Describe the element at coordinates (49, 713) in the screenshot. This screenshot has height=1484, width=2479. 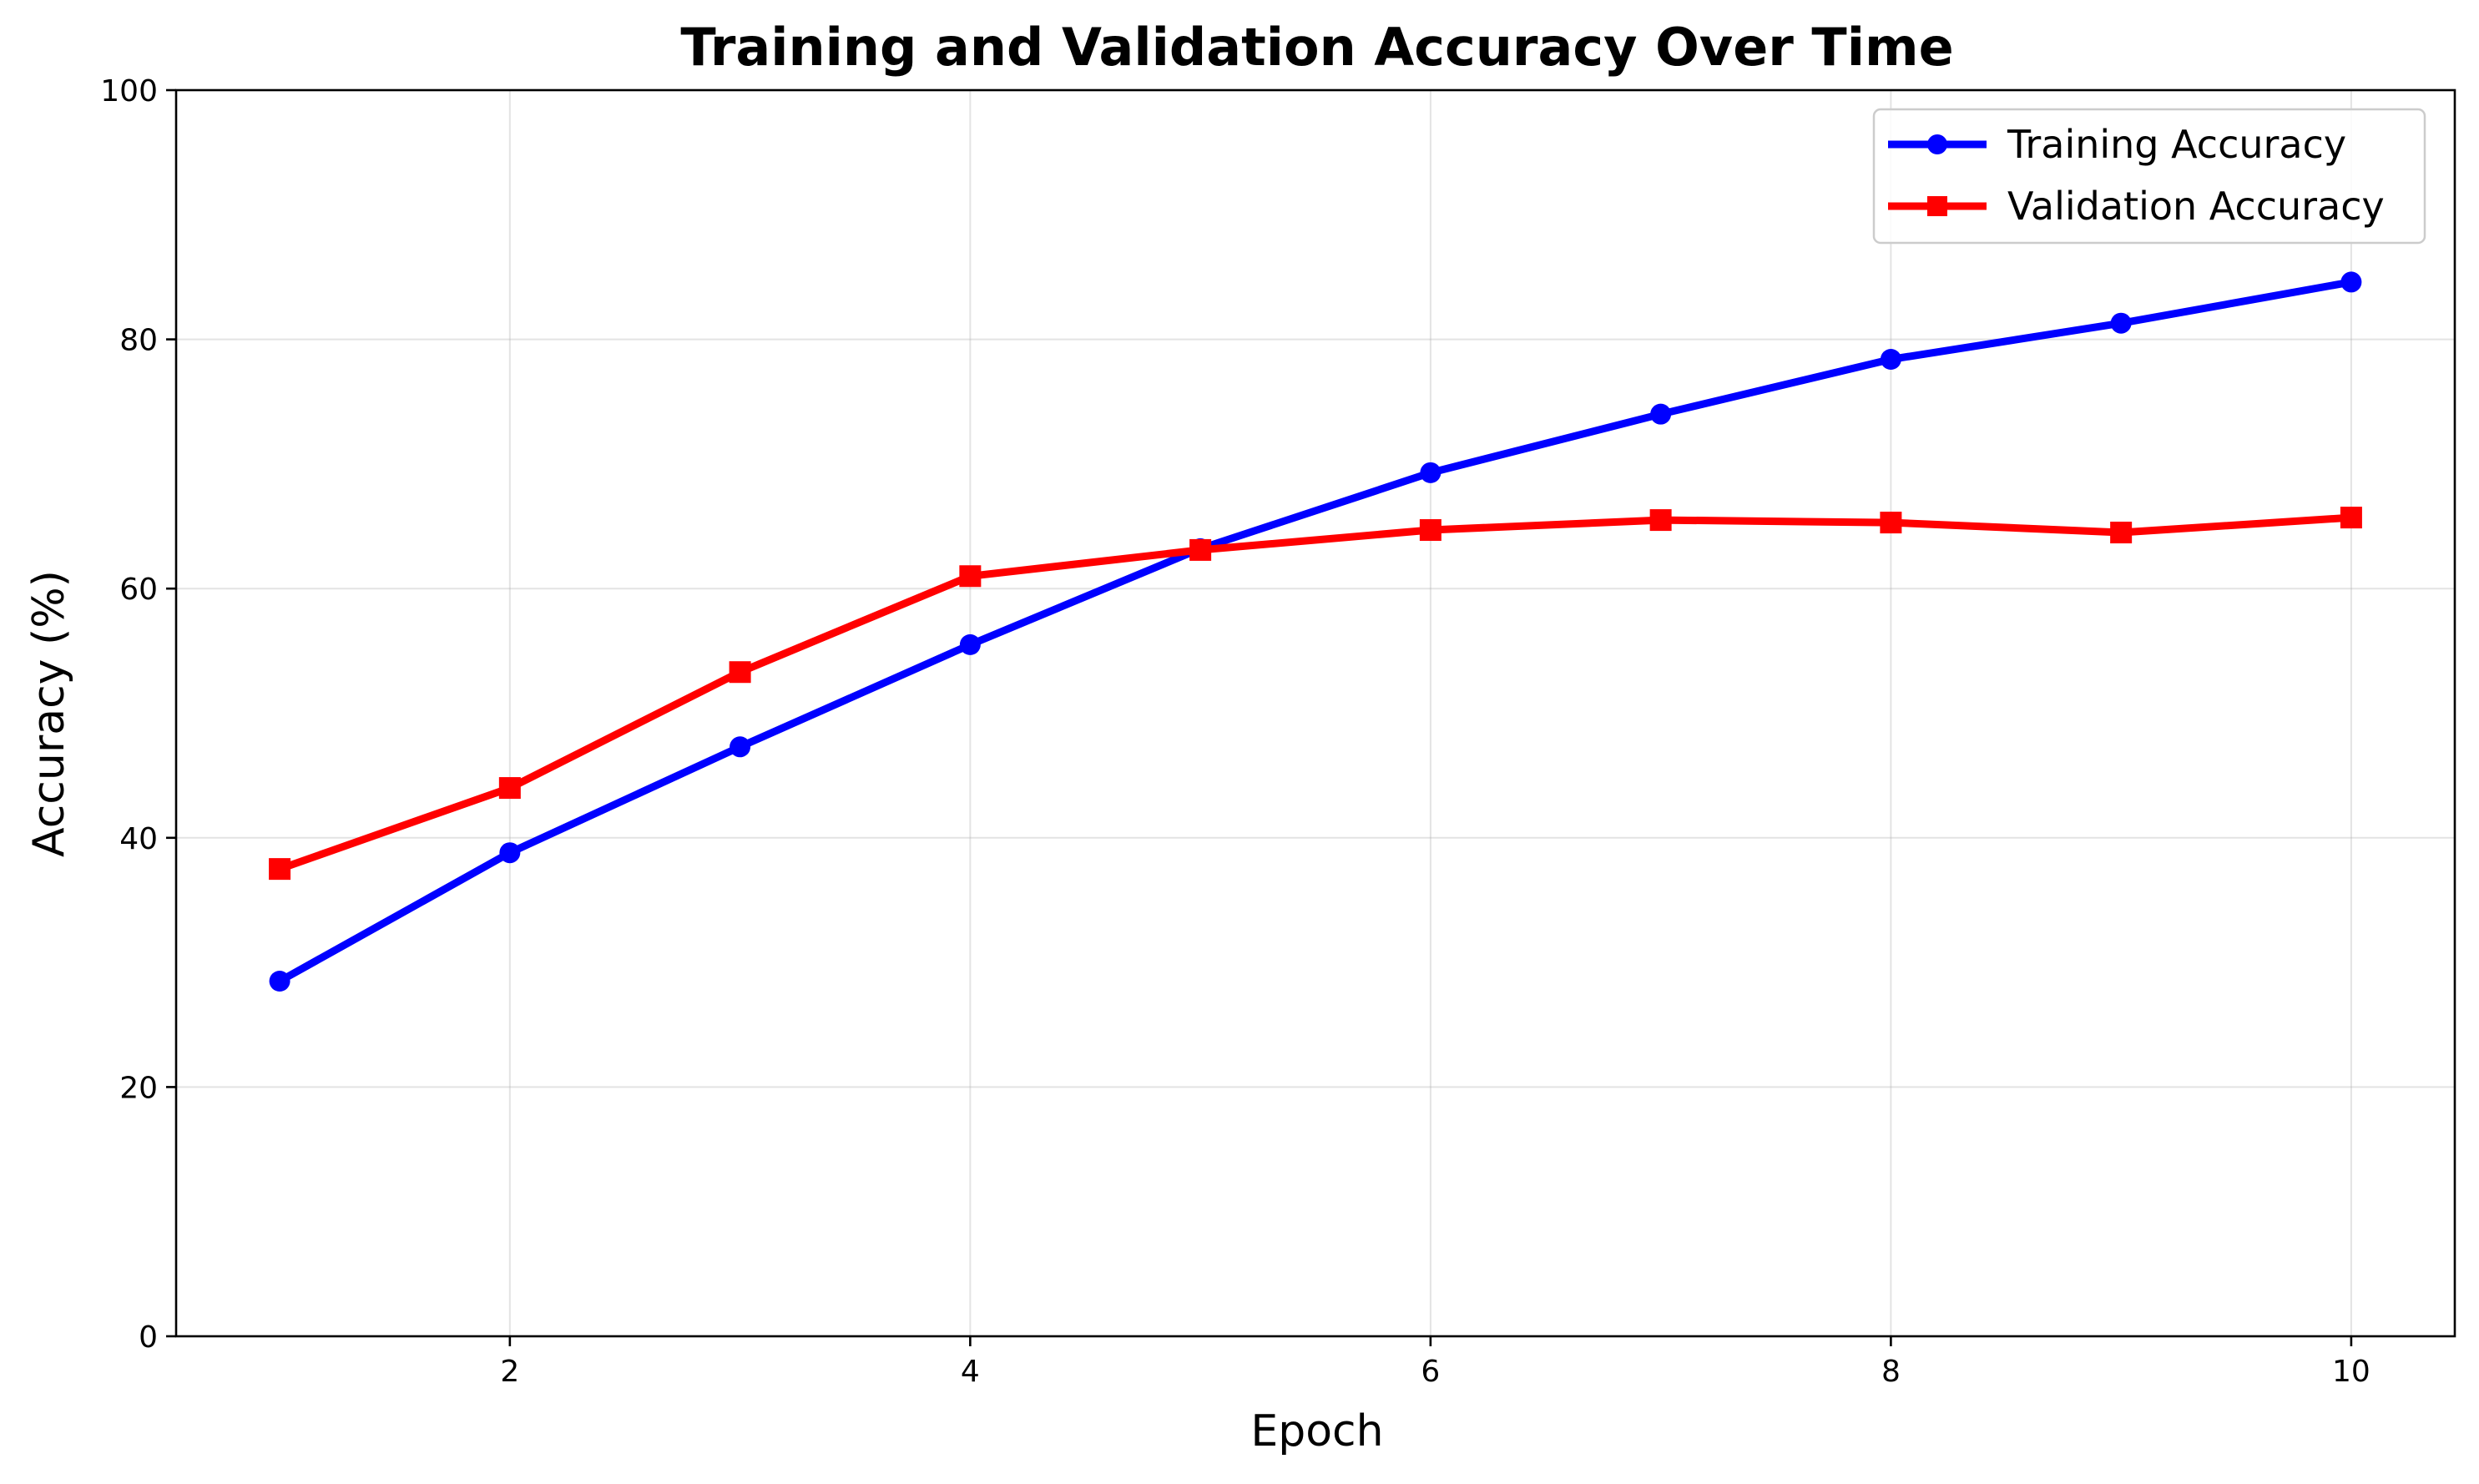
I see `y-axis-label: Accuracy (%)` at that location.